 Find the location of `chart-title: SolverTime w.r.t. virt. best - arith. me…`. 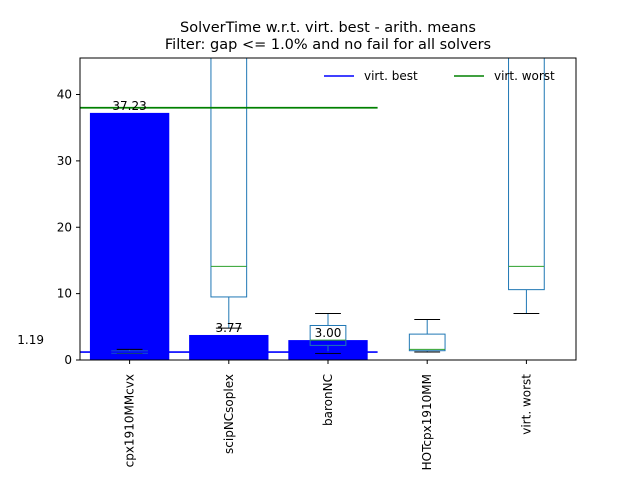

chart-title: SolverTime w.r.t. virt. best - arith. me… is located at coordinates (328, 28).